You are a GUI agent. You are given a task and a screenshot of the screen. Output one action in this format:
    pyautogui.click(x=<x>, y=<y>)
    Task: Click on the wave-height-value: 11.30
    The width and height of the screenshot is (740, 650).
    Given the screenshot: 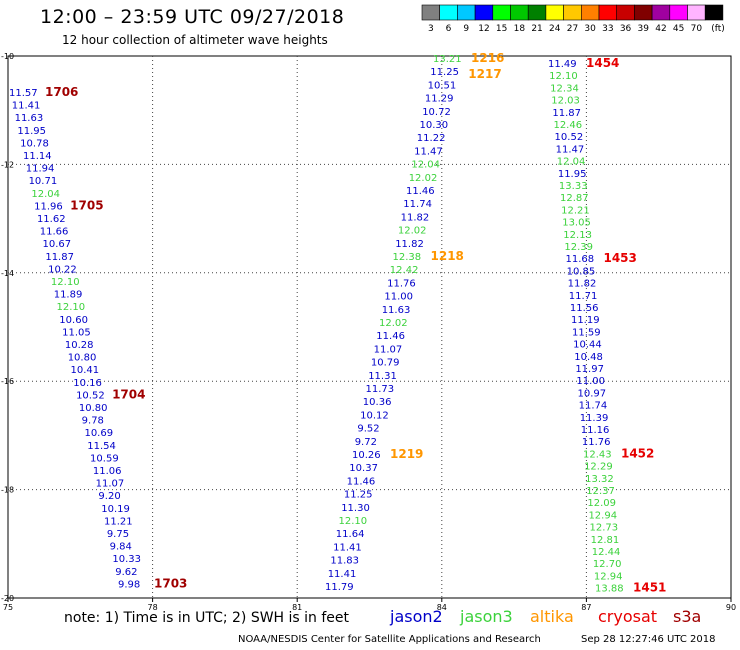 What is the action you would take?
    pyautogui.click(x=355, y=508)
    